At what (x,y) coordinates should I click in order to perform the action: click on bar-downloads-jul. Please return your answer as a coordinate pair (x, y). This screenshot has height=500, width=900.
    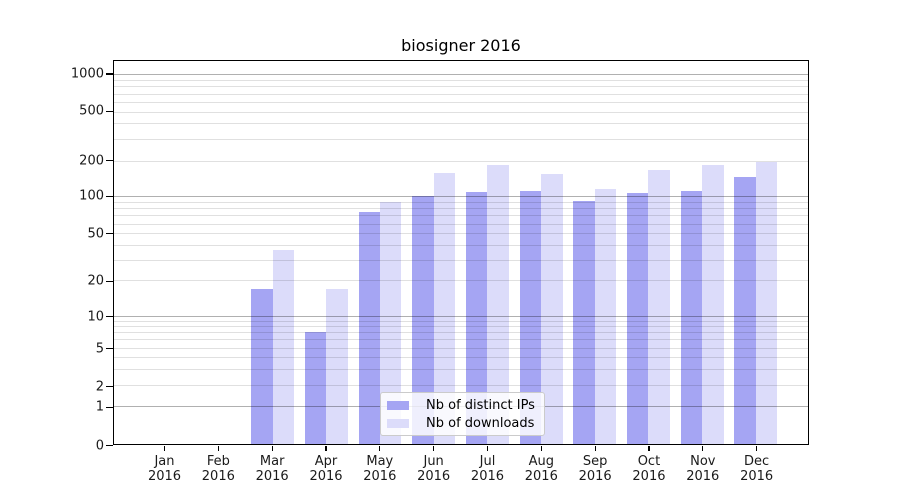
    Looking at the image, I should click on (498, 304).